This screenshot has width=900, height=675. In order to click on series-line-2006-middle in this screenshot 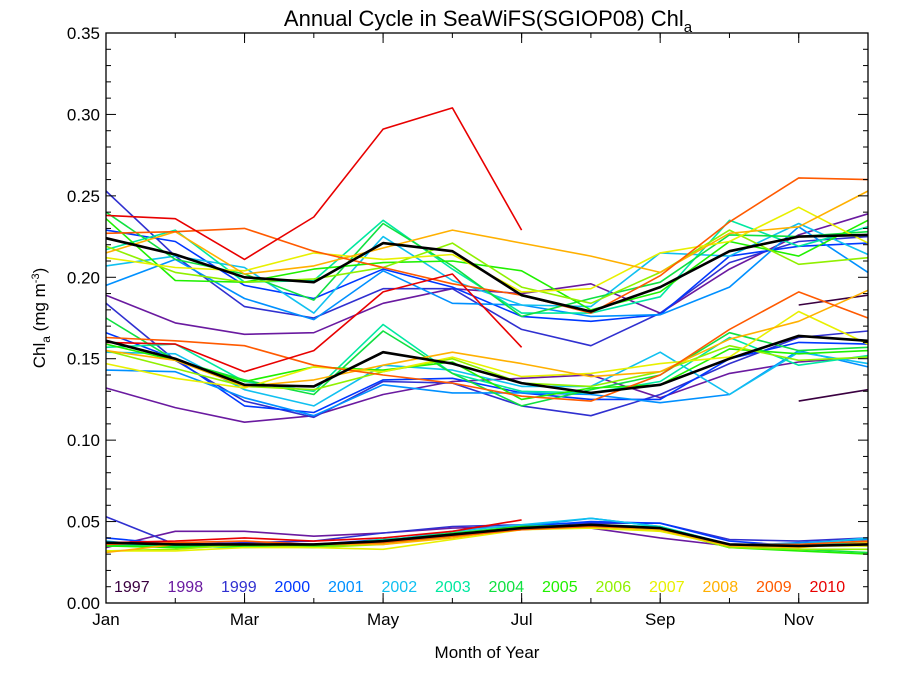, I will do `click(487, 367)`.